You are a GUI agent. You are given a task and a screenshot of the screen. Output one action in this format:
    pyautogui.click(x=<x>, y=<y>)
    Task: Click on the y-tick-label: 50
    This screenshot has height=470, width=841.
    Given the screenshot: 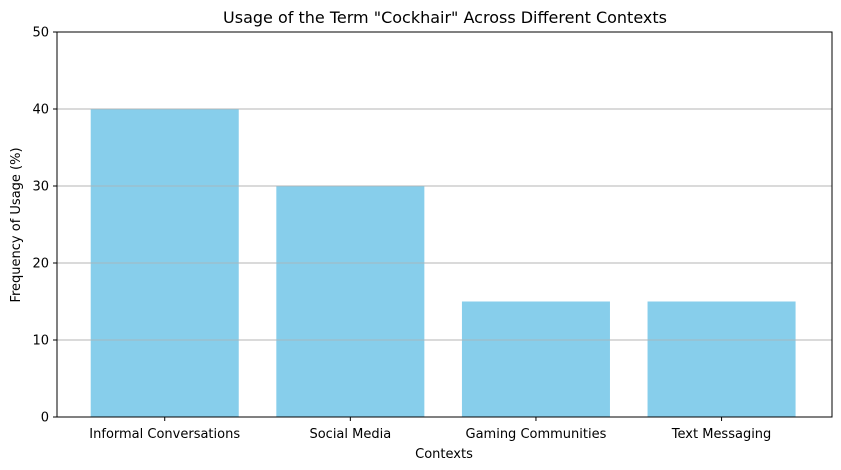 What is the action you would take?
    pyautogui.click(x=40, y=33)
    